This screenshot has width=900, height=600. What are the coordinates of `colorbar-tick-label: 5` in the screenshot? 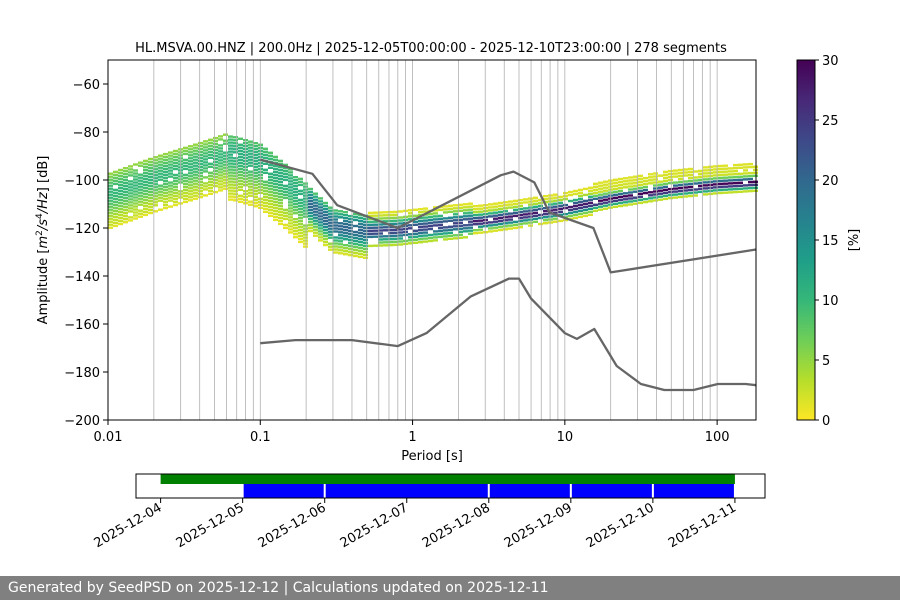 It's located at (826, 361).